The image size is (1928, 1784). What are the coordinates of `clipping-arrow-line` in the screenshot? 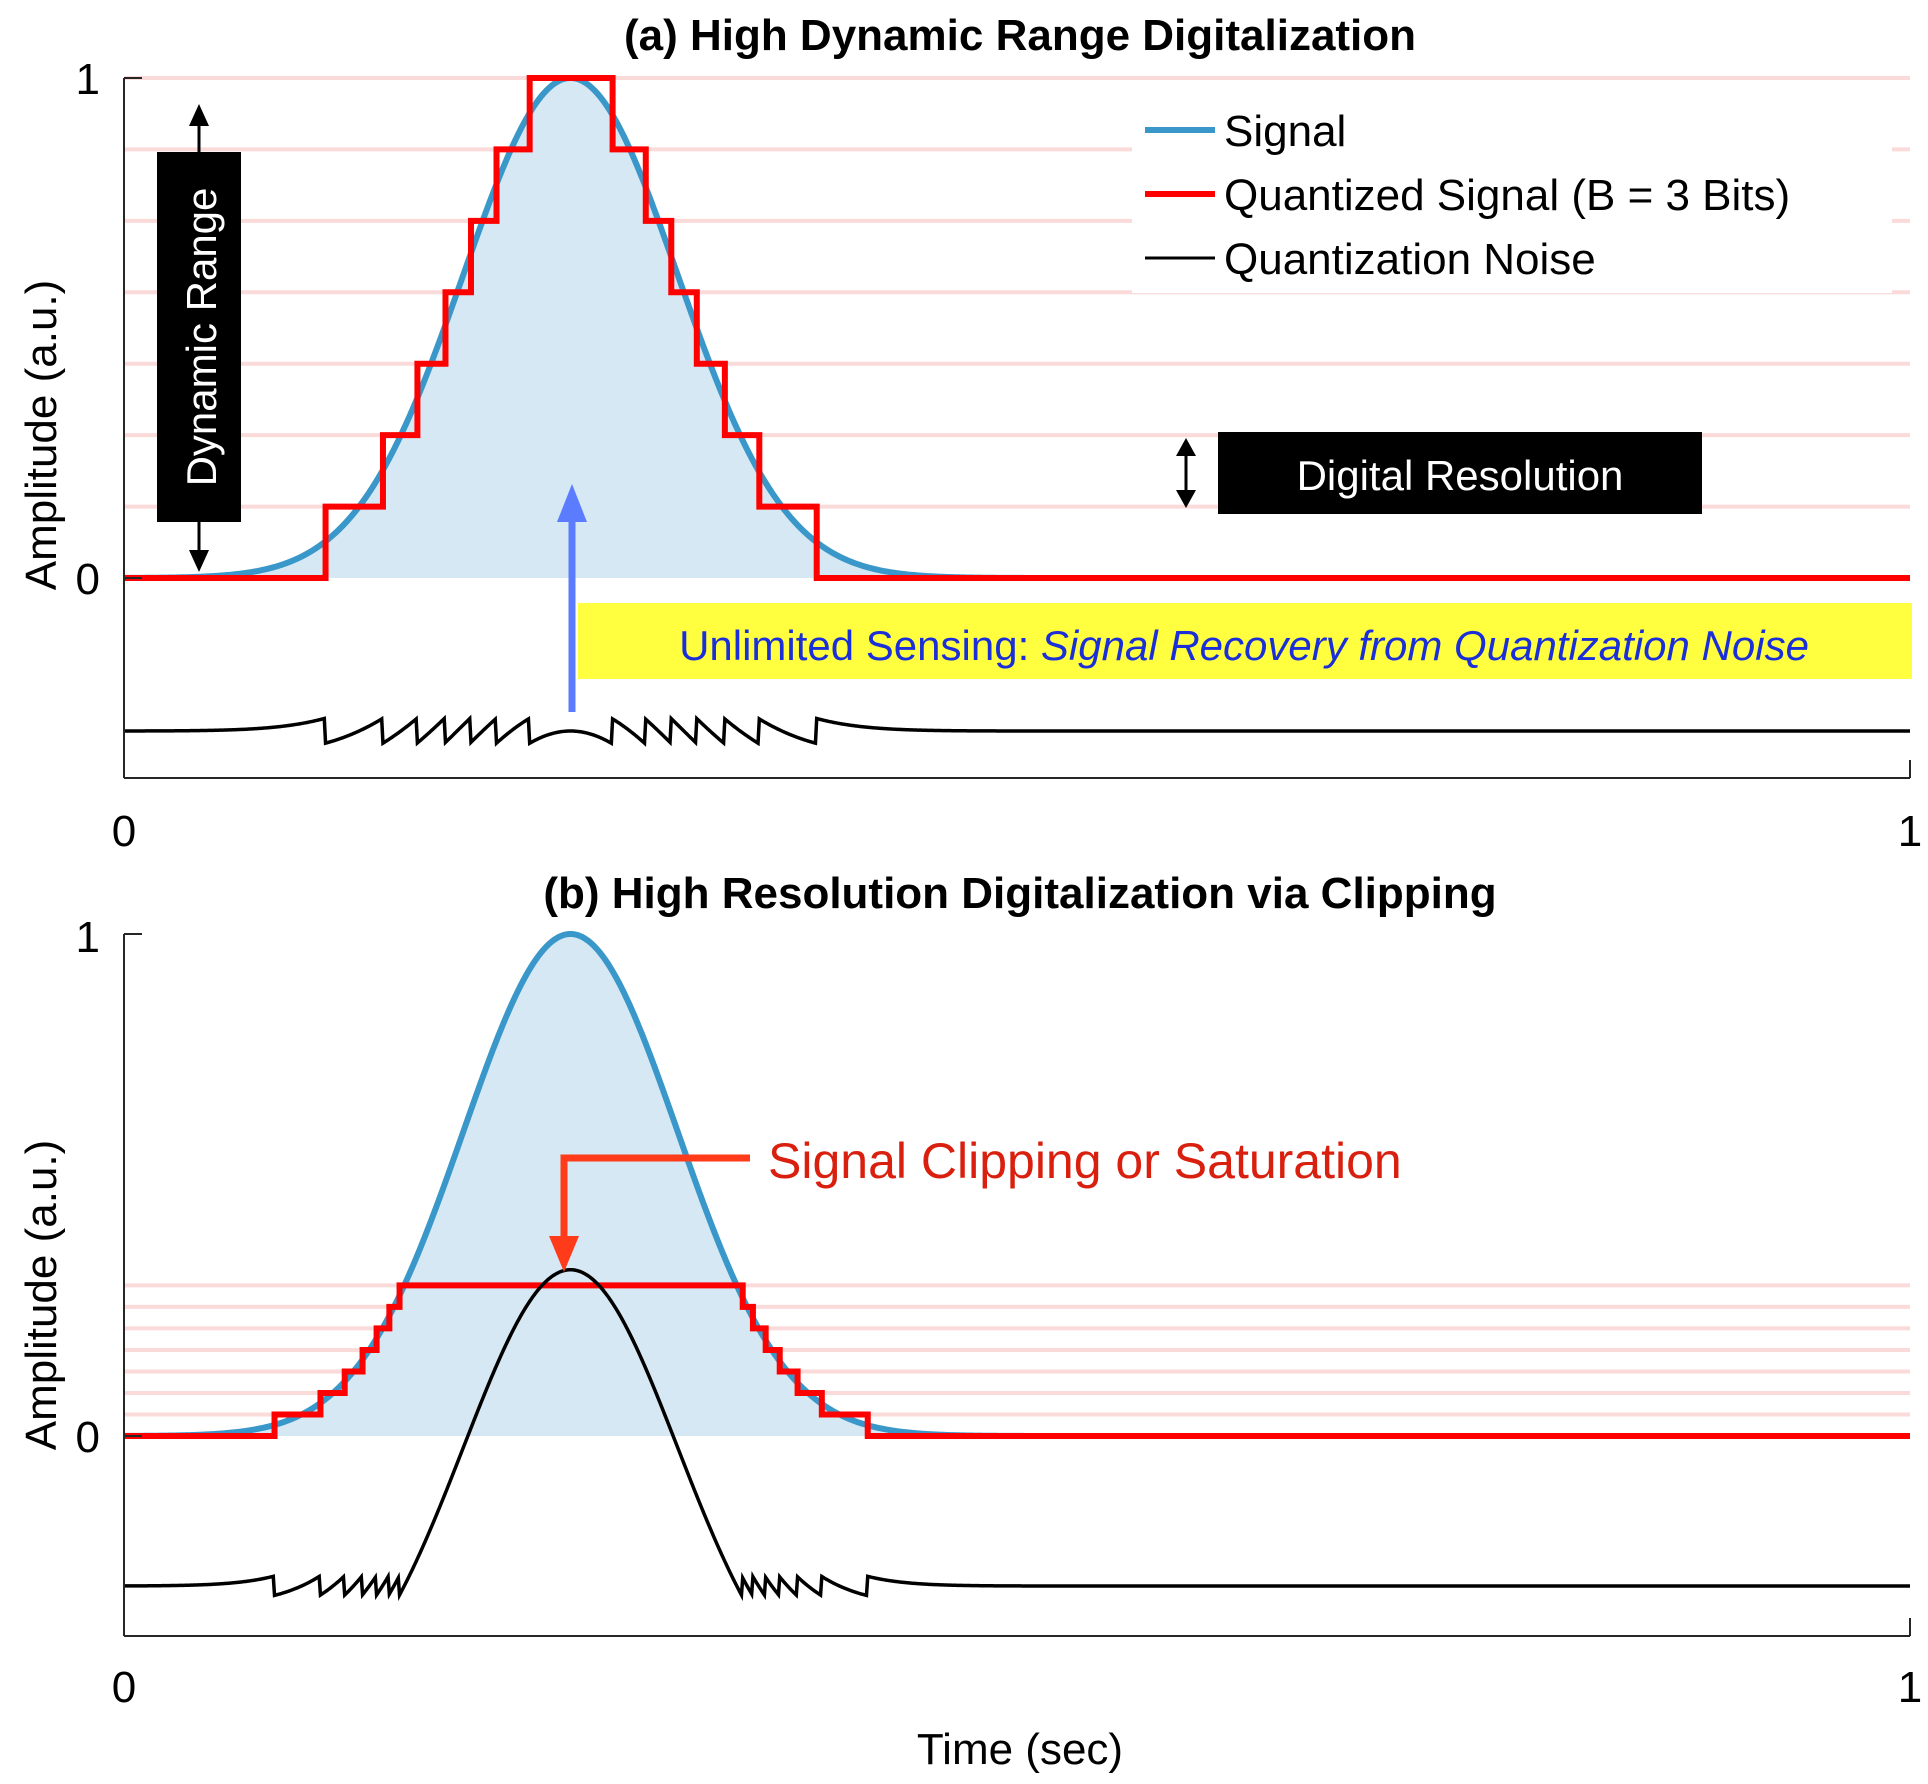 It's located at (655, 1196).